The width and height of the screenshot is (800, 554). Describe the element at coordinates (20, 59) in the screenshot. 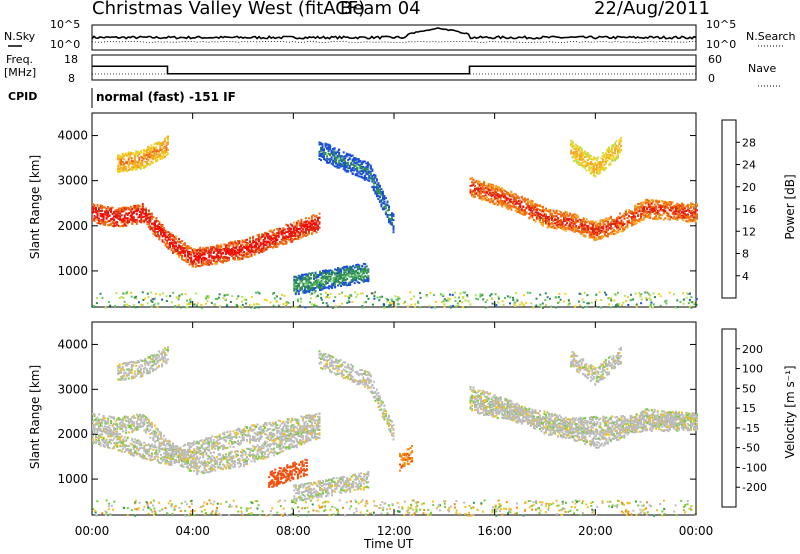

I see `freq-label: Freq.` at that location.